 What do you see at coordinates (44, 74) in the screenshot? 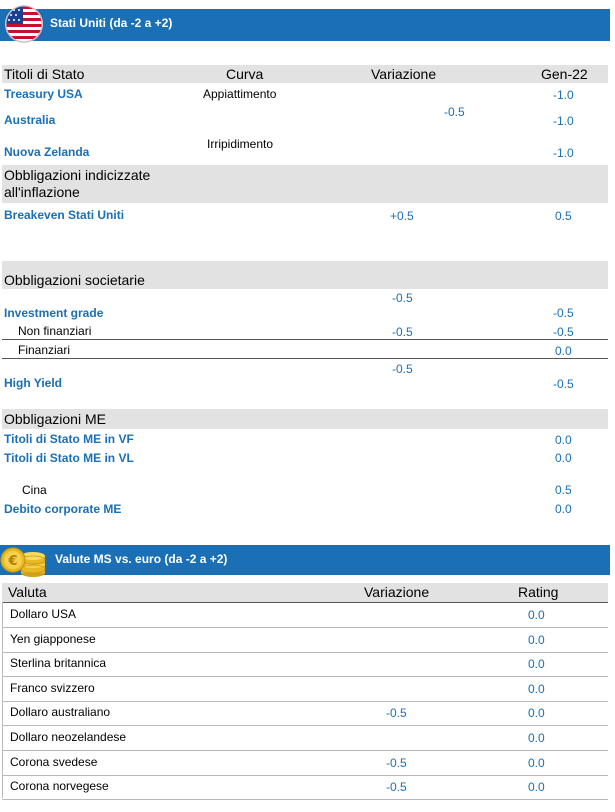
I see `col-header-titoli: Titoli di Stato` at bounding box center [44, 74].